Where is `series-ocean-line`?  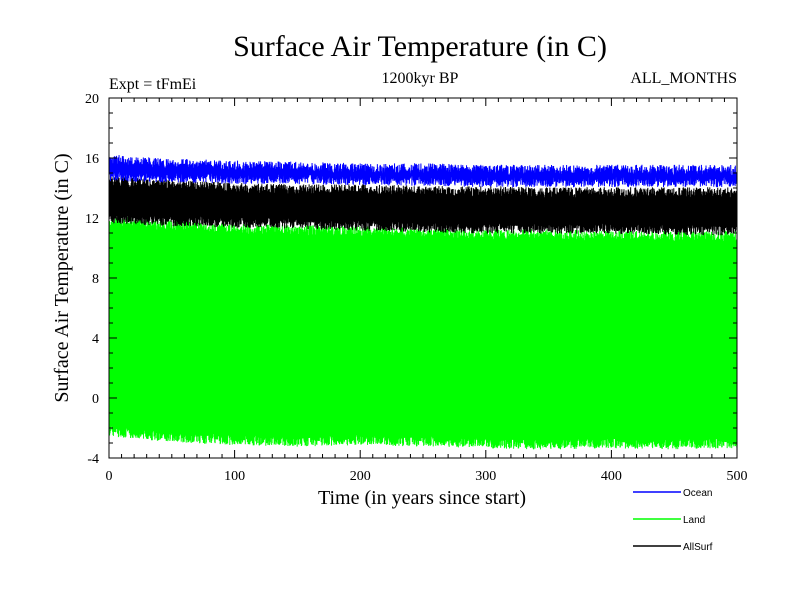
series-ocean-line is located at coordinates (423, 171).